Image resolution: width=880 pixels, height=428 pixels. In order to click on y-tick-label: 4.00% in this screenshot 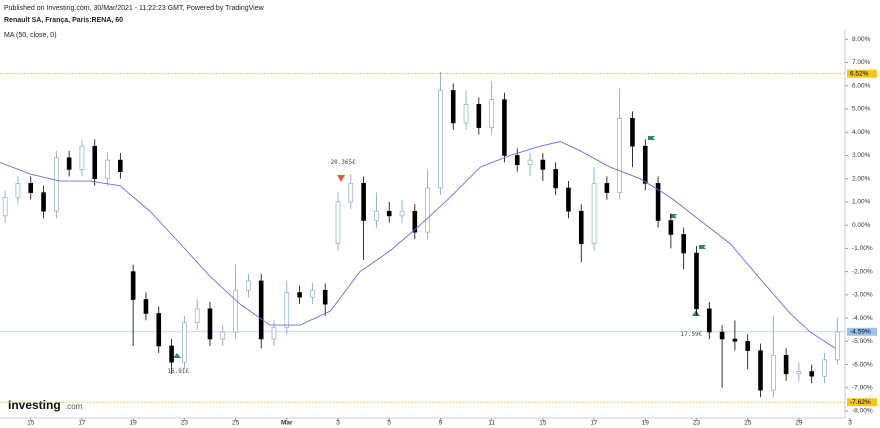, I will do `click(861, 132)`.